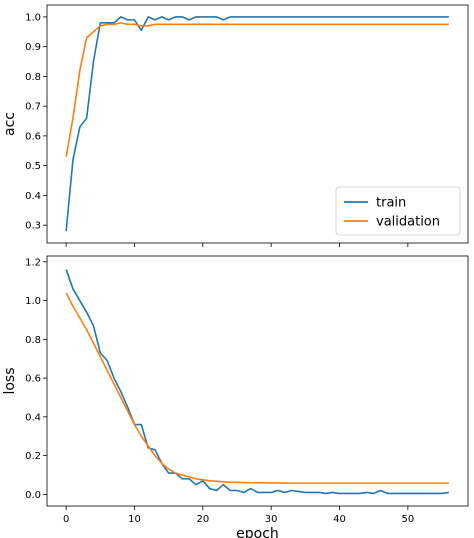  Describe the element at coordinates (257, 532) in the screenshot. I see `x-axis-label: epoch` at that location.